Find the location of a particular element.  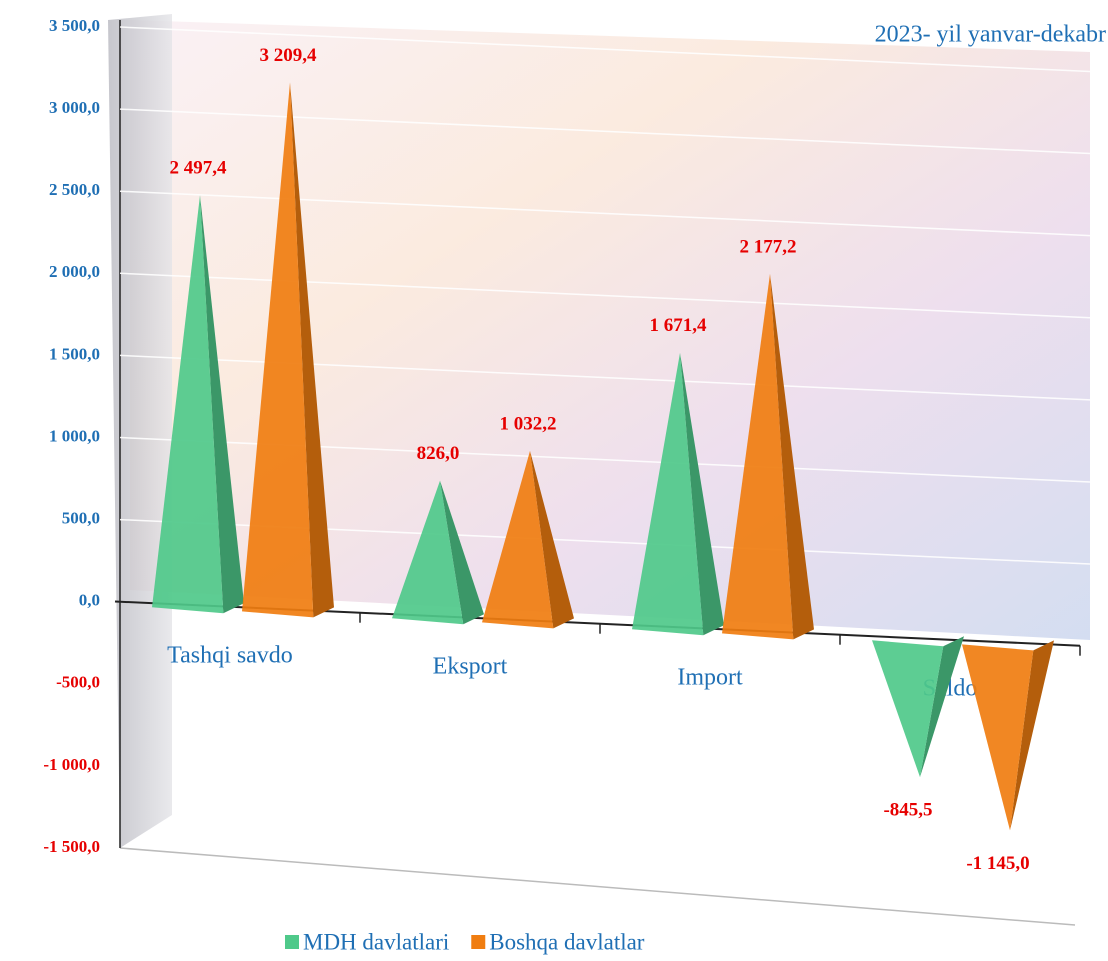

y-tick-label: 1 500,0 is located at coordinates (74, 353).